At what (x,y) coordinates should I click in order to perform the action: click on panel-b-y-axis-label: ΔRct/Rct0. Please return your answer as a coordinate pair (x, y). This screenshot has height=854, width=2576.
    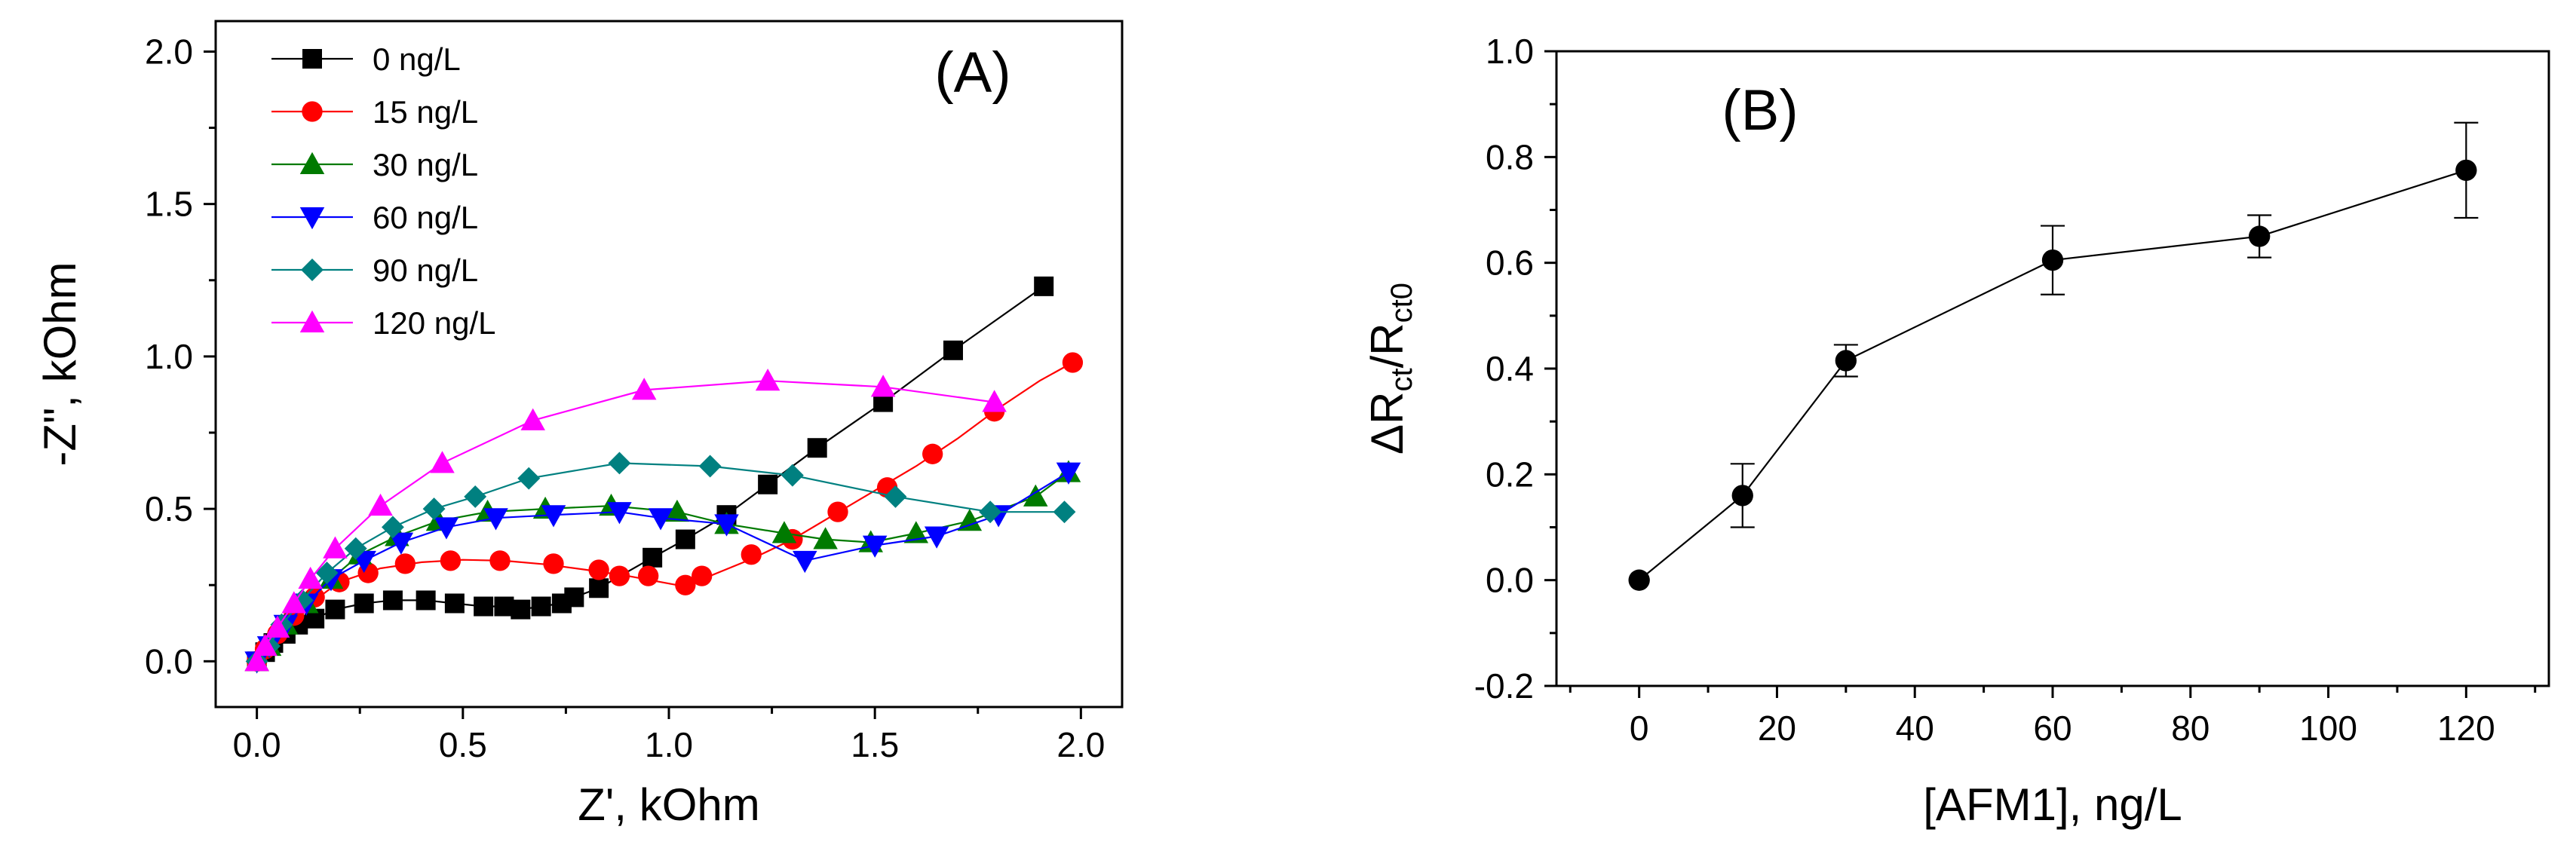
    Looking at the image, I should click on (1390, 369).